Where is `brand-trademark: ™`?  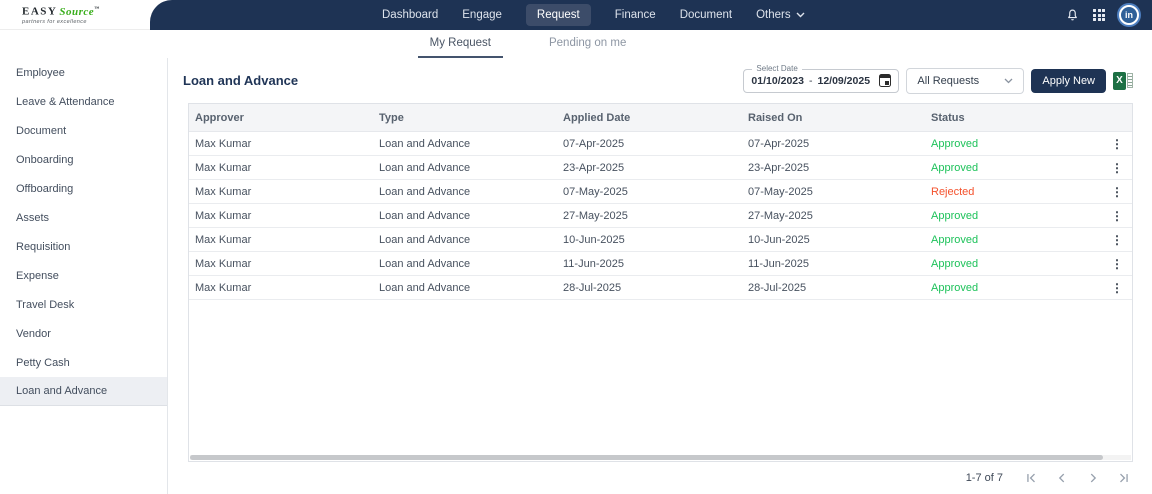
brand-trademark: ™ is located at coordinates (97, 10).